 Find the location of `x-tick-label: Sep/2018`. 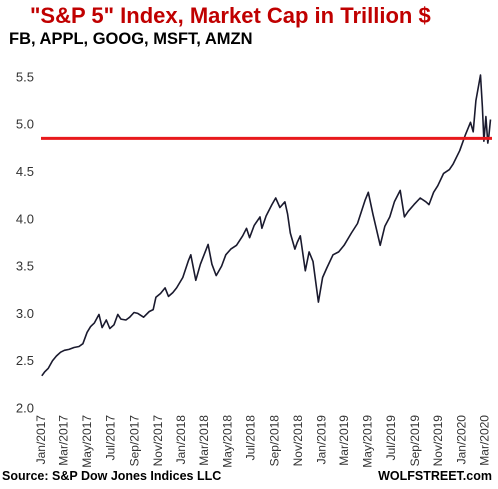

x-tick-label: Sep/2018 is located at coordinates (275, 441).